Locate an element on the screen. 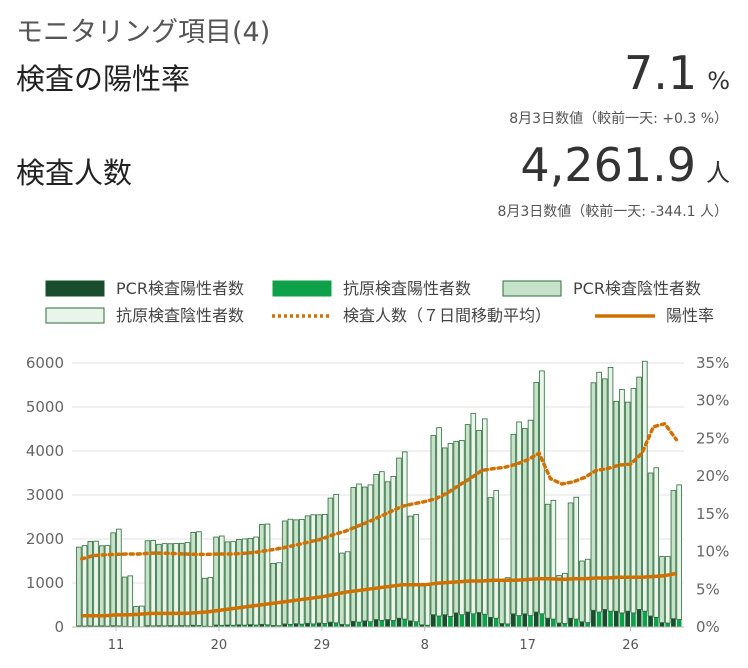 The height and width of the screenshot is (668, 748). test-count-label: 検査人数 is located at coordinates (74, 173).